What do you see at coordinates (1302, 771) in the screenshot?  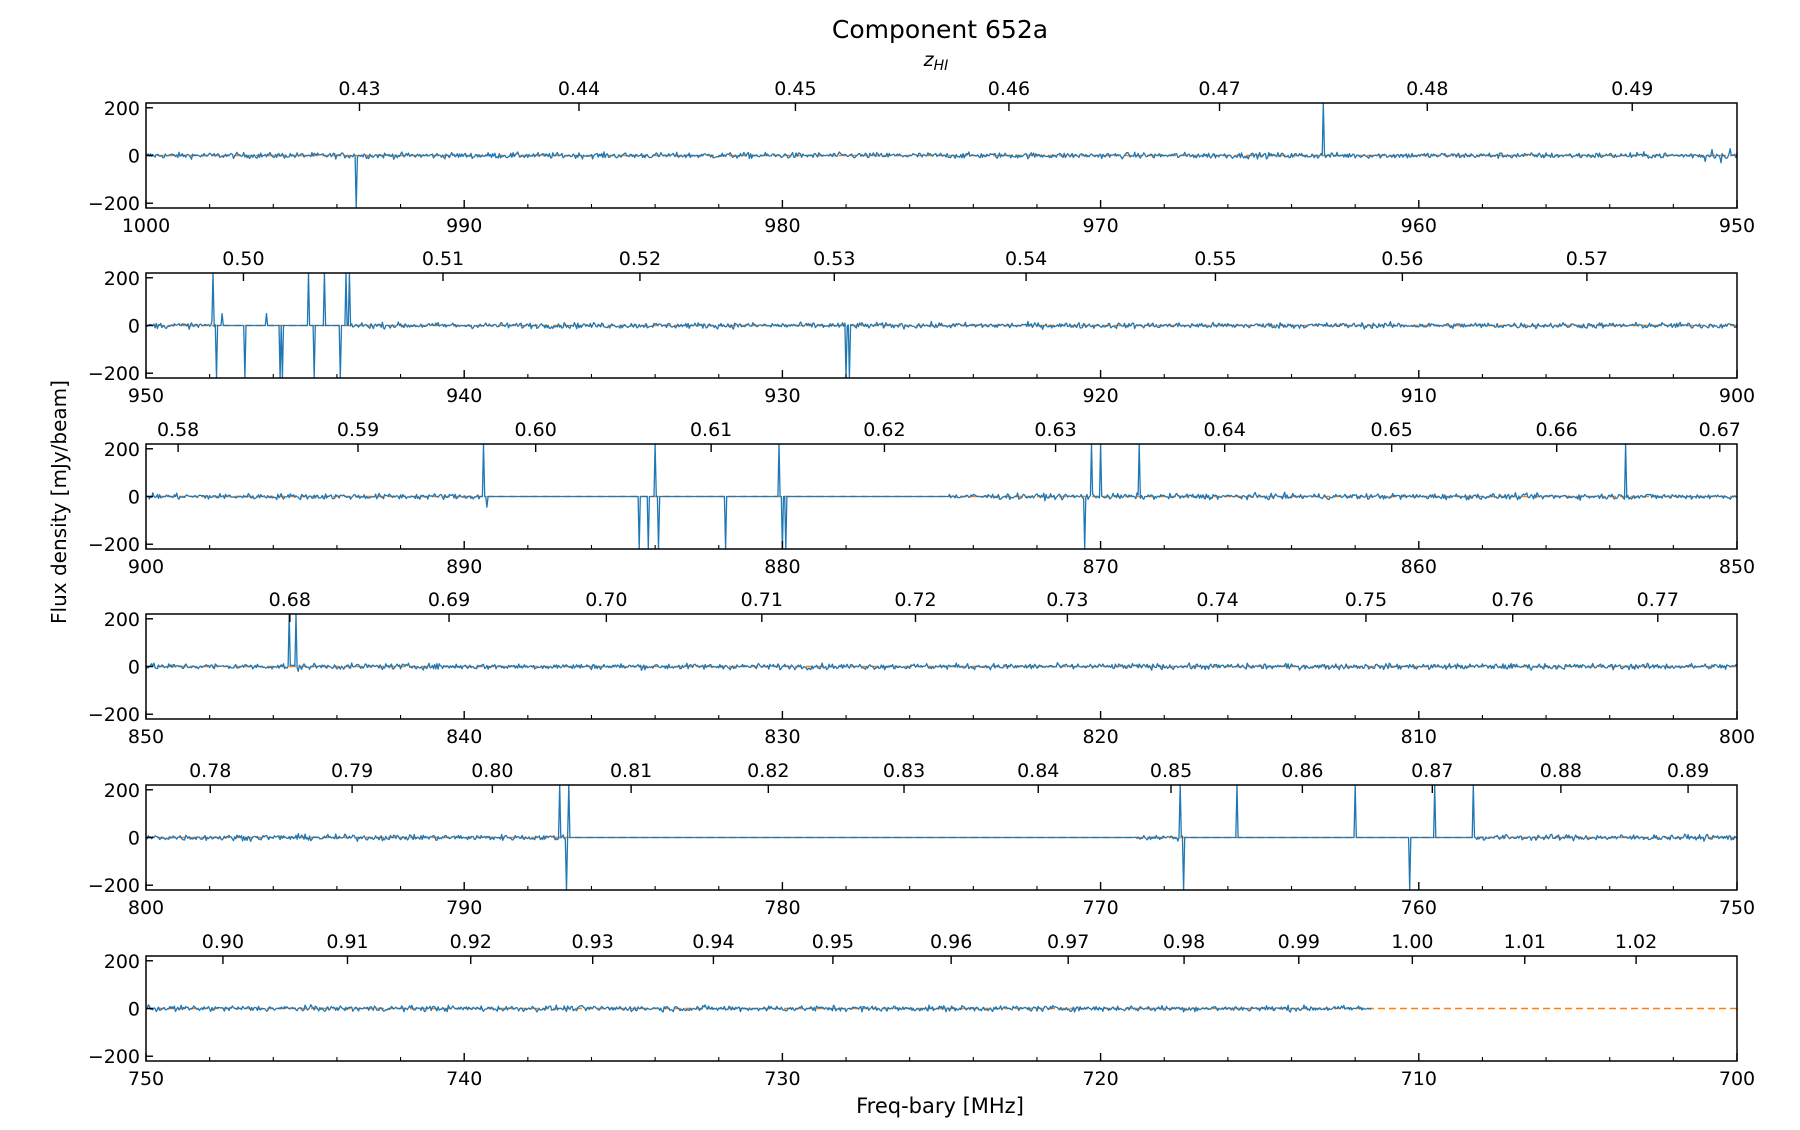 I see `z-tick-label: 0.86` at bounding box center [1302, 771].